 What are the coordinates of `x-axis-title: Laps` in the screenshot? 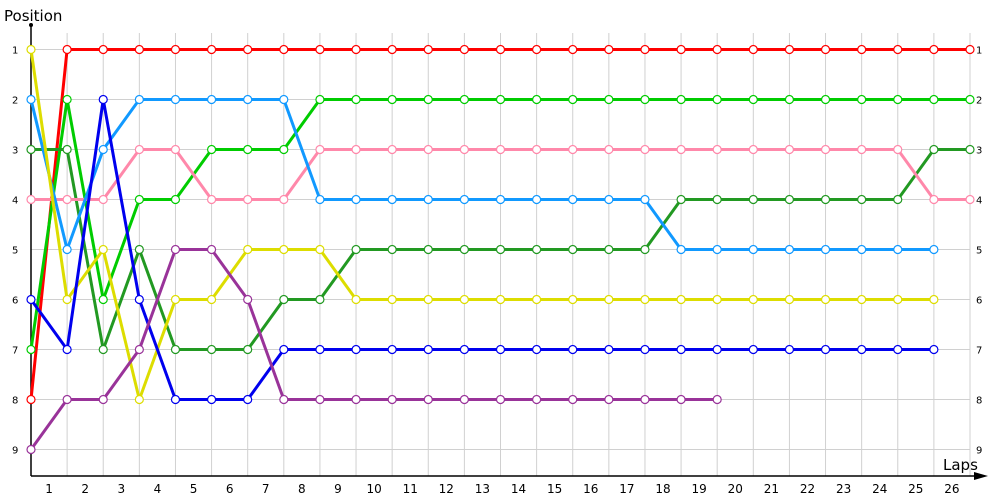 It's located at (960, 465).